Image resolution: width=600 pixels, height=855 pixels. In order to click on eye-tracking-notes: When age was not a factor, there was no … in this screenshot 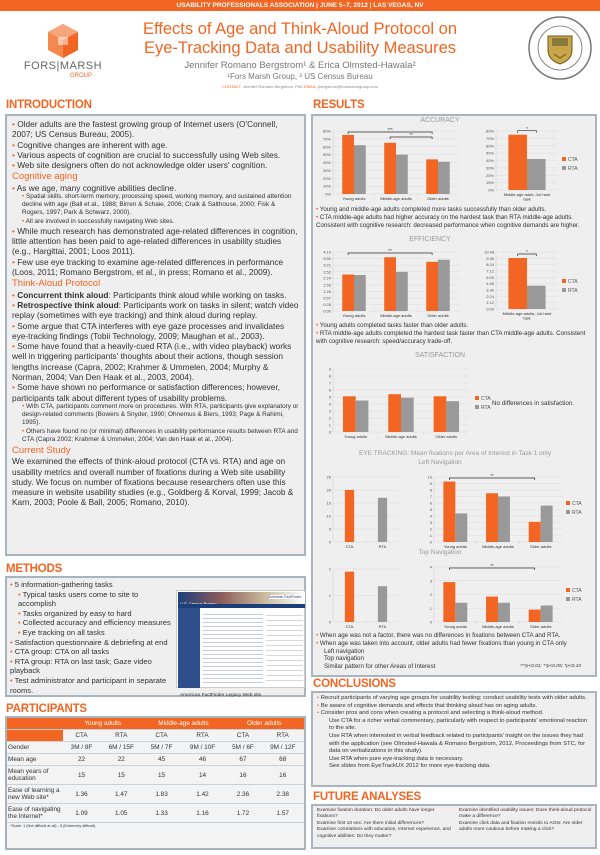, I will do `click(455, 651)`.